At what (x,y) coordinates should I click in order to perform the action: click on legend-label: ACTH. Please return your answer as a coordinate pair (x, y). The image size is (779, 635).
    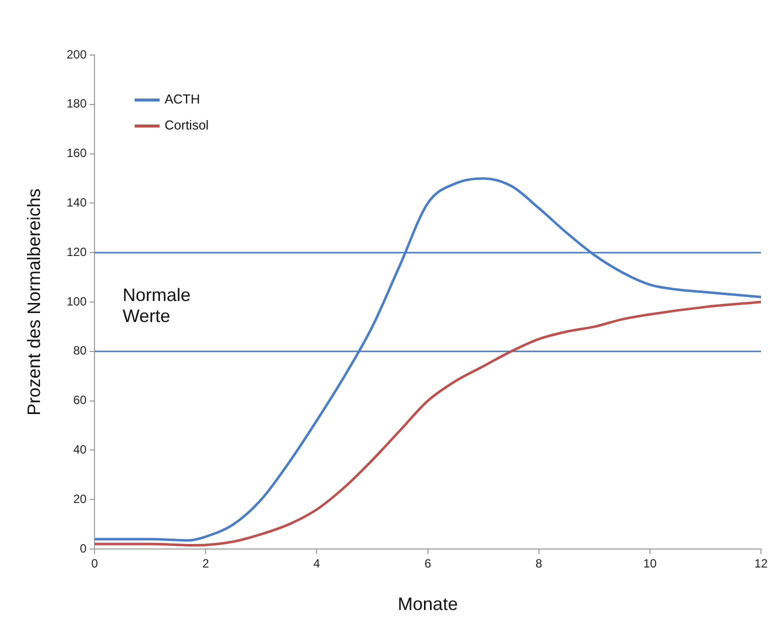
    Looking at the image, I should click on (182, 99).